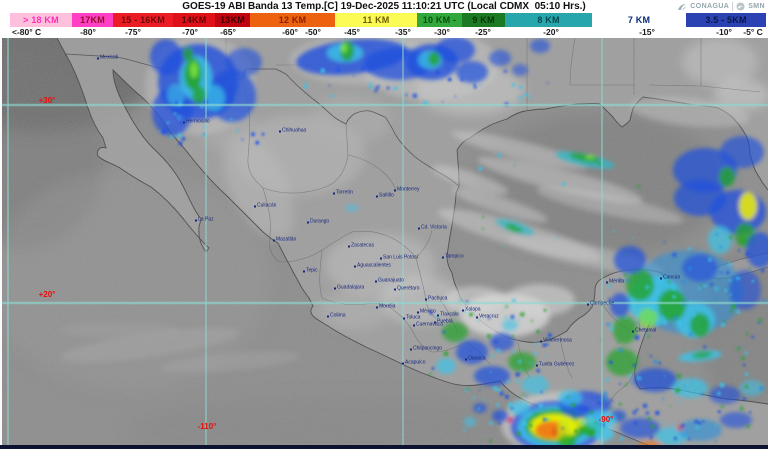 The width and height of the screenshot is (768, 449). I want to click on temp-label: -60°, so click(290, 32).